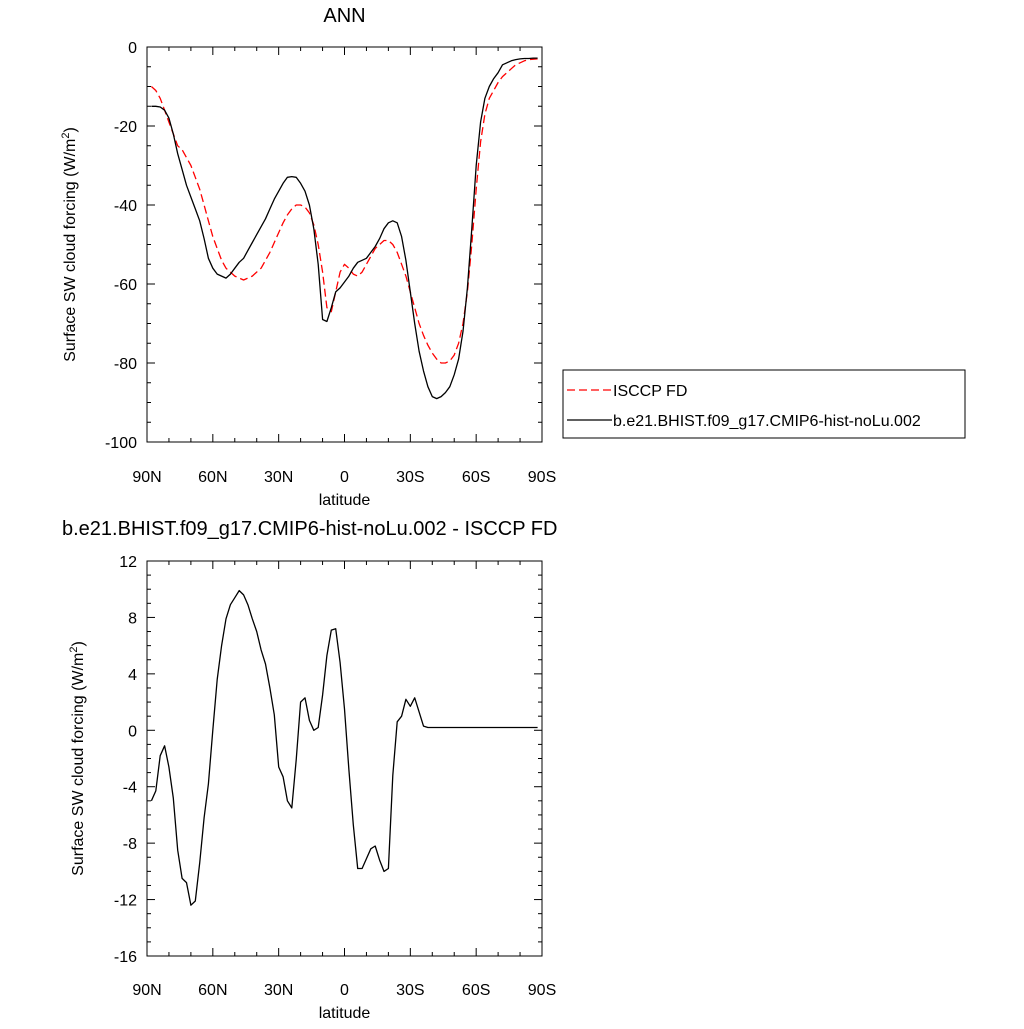  Describe the element at coordinates (125, 206) in the screenshot. I see `y-tick-label: -40` at that location.